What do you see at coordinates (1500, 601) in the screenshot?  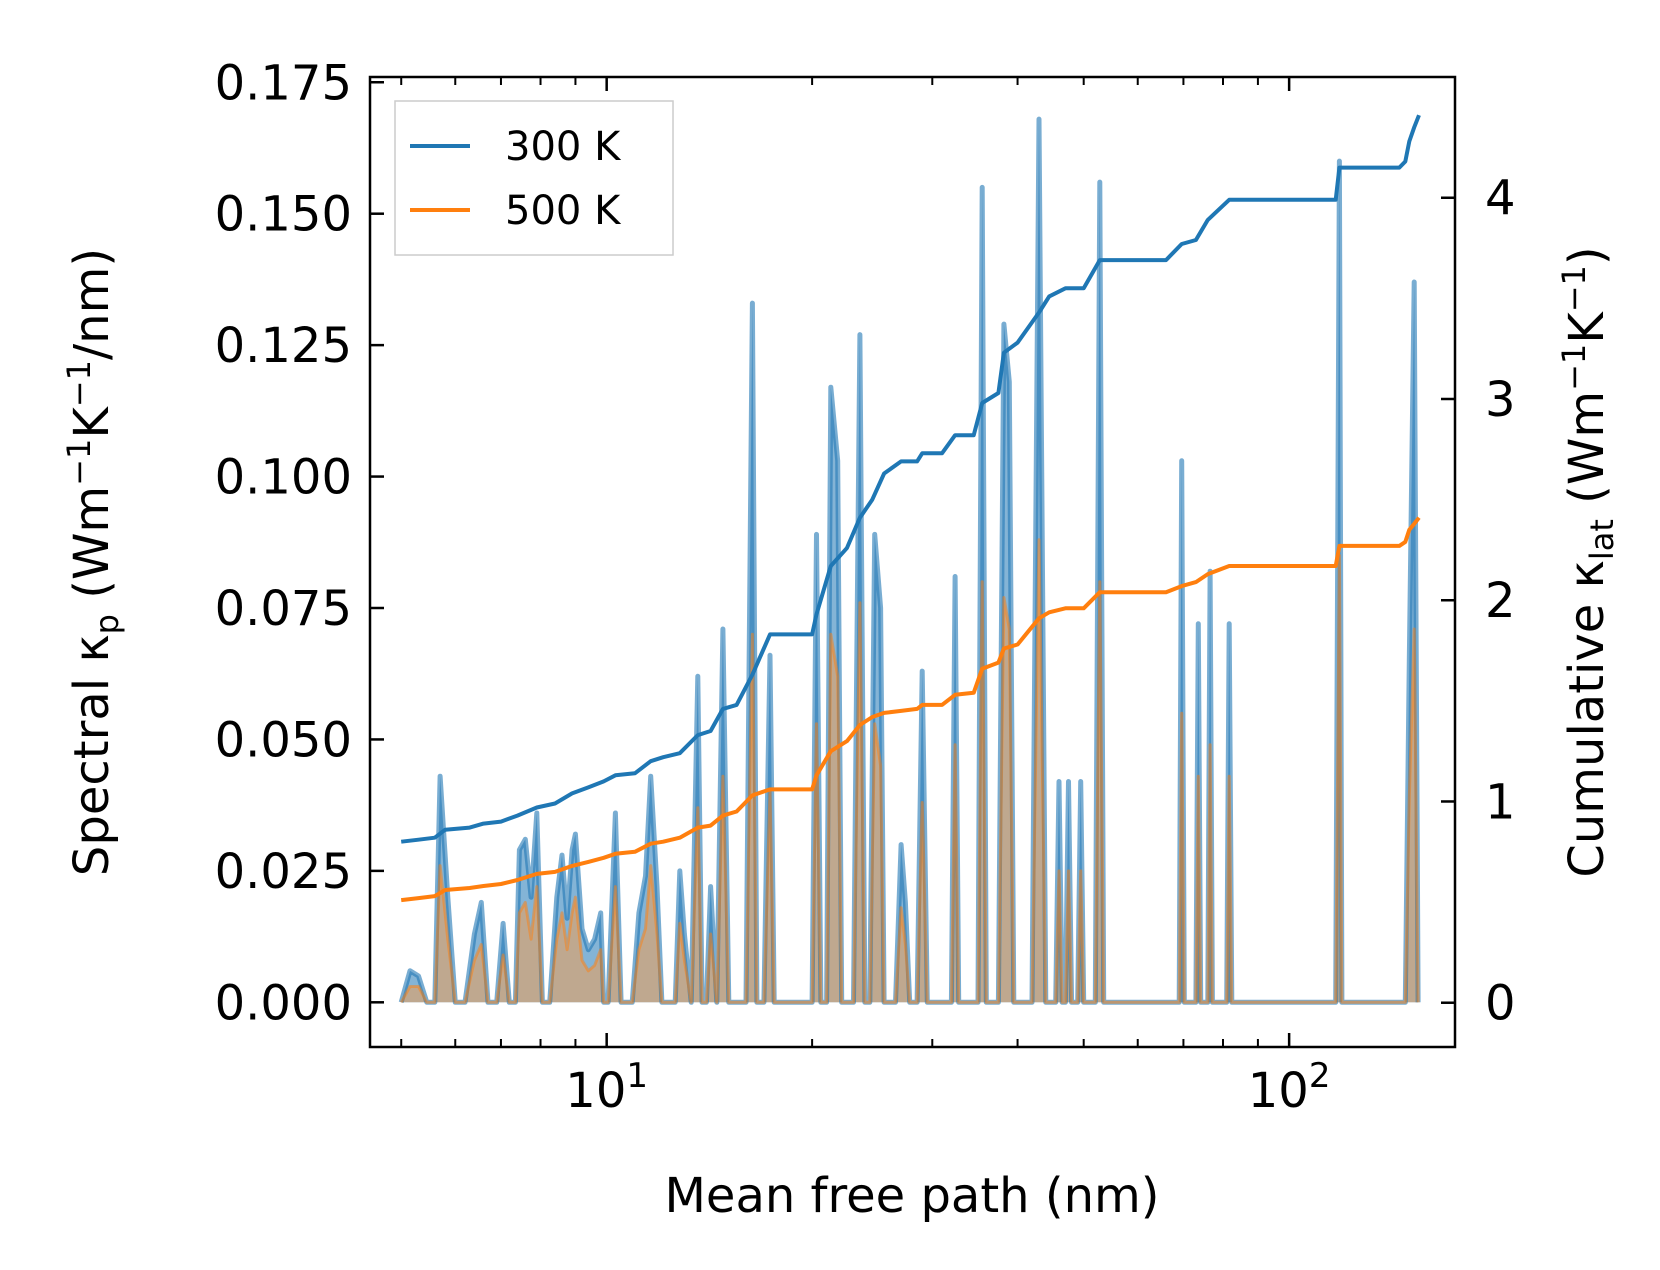 I see `y-right-tick-label: 2` at bounding box center [1500, 601].